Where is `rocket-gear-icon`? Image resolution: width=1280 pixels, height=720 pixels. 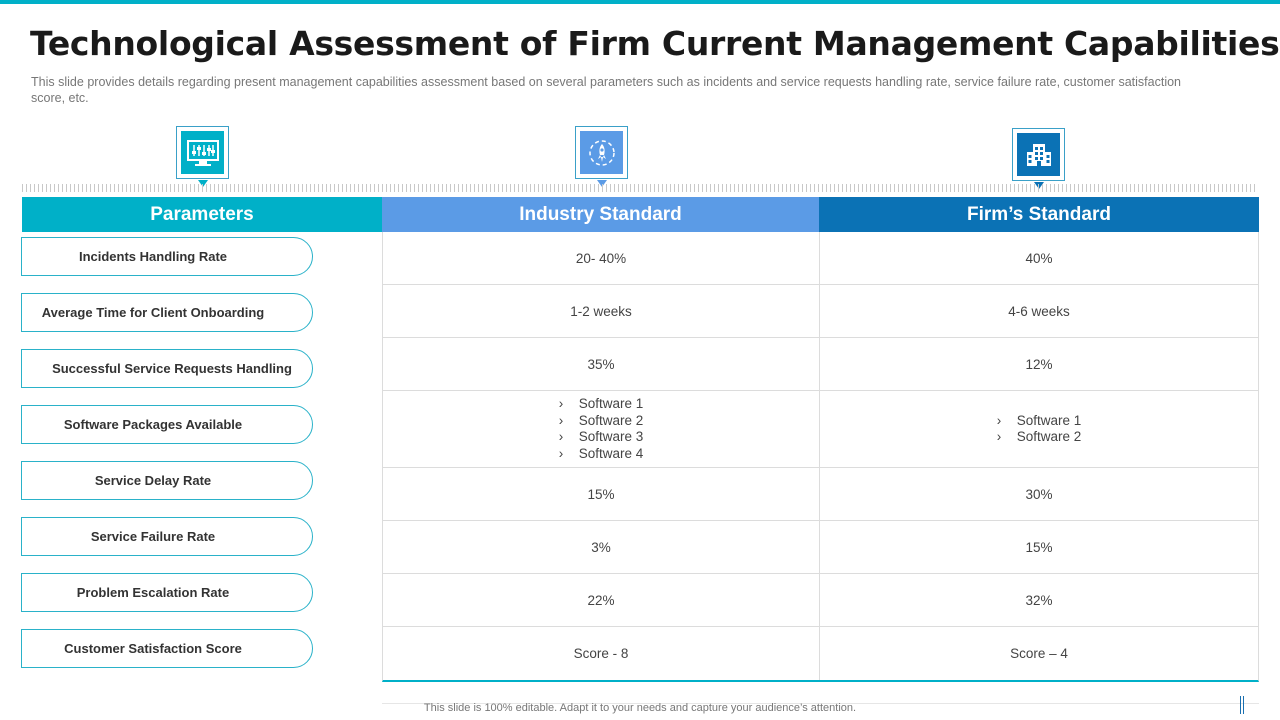
rocket-gear-icon is located at coordinates (601, 152).